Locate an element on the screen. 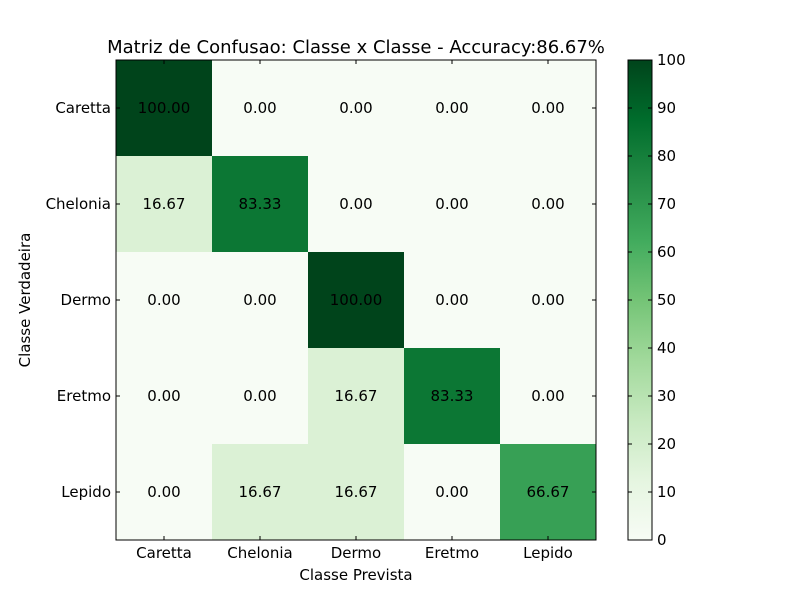 The width and height of the screenshot is (800, 600). colorbar-tick-label: 90 is located at coordinates (666, 108).